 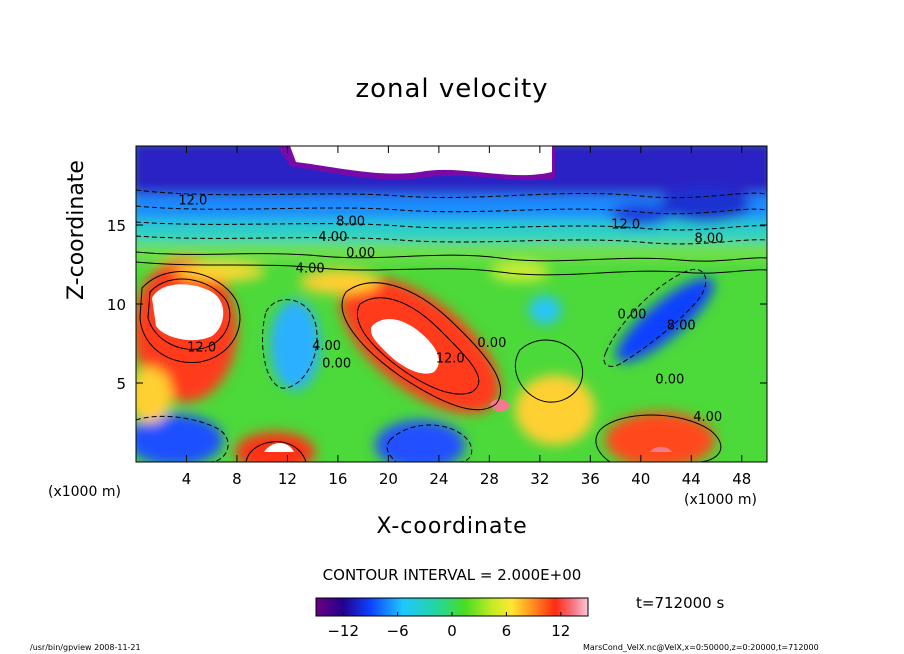 I want to click on colorbar-tick-label: −12, so click(x=343, y=631).